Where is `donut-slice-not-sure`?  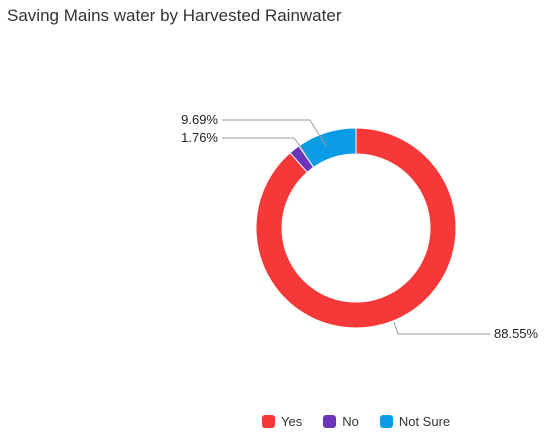
donut-slice-not-sure is located at coordinates (327, 147).